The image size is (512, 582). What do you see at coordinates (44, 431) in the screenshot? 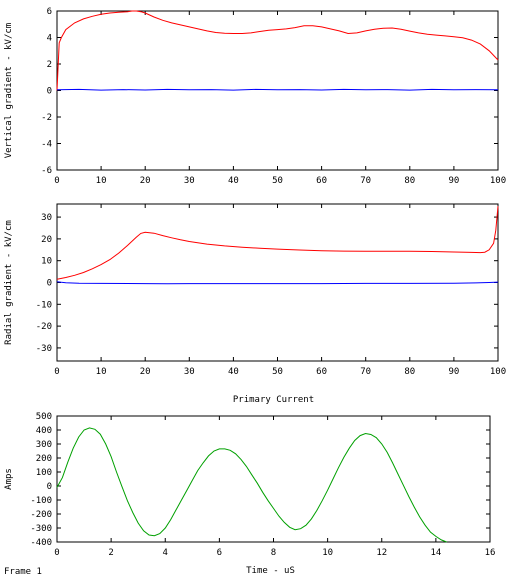
I see `y-tick-label: 400` at bounding box center [44, 431].